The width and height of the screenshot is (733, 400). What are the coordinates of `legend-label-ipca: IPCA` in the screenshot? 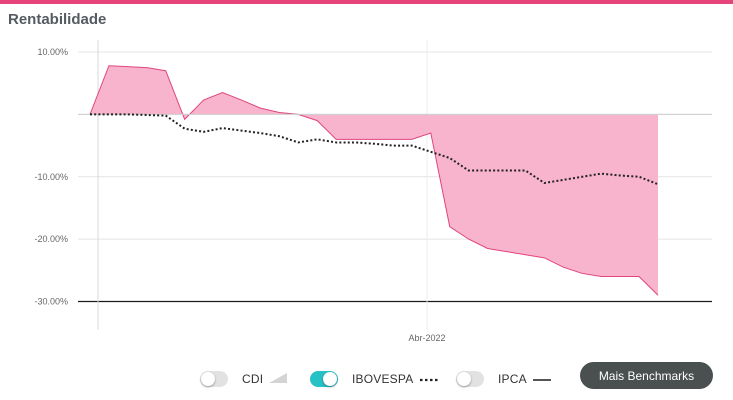 It's located at (512, 379).